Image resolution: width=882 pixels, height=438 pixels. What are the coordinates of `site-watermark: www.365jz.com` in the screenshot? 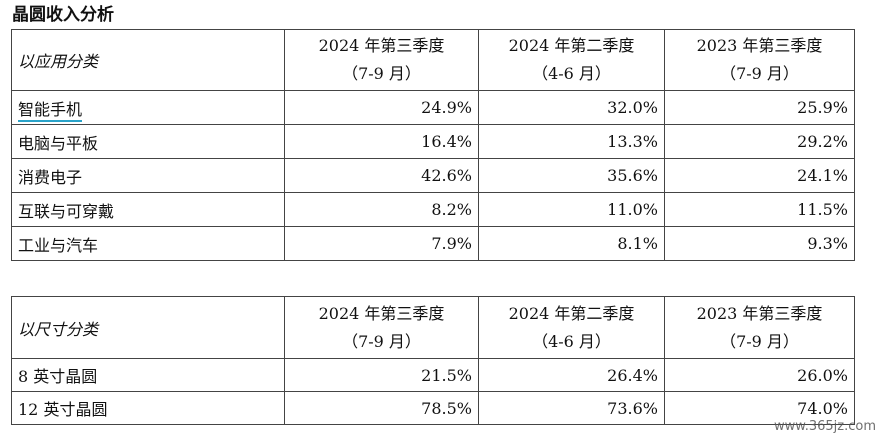 It's located at (825, 426).